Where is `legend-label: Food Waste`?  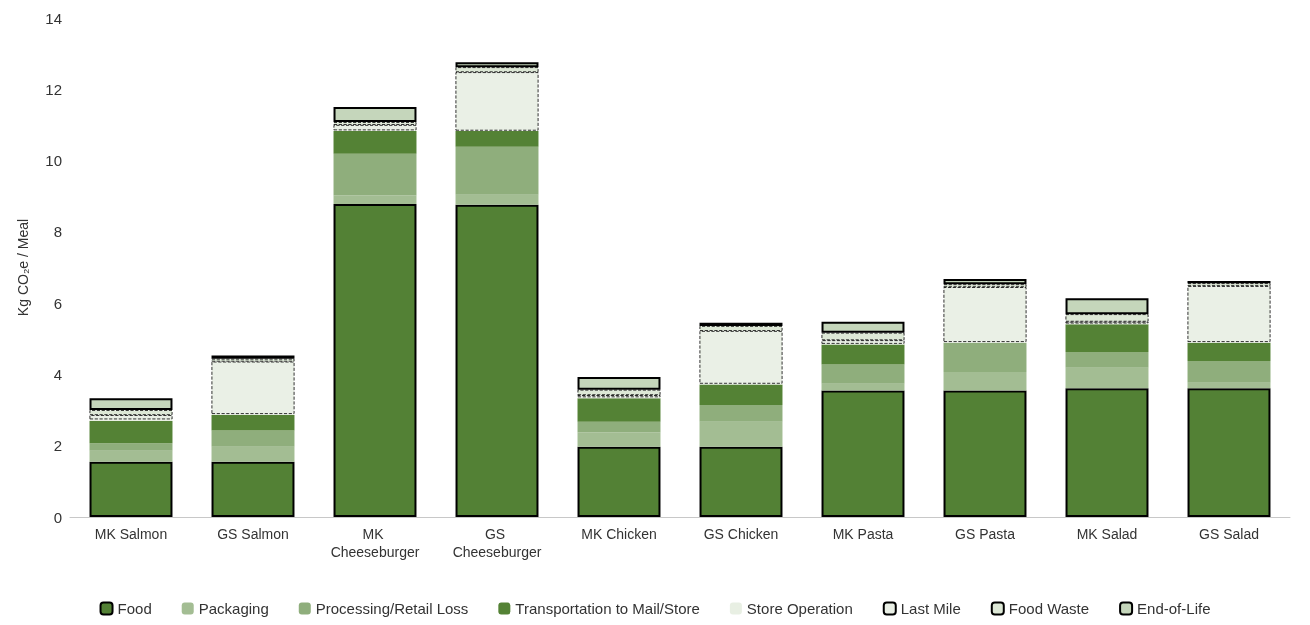
legend-label: Food Waste is located at coordinates (1049, 608).